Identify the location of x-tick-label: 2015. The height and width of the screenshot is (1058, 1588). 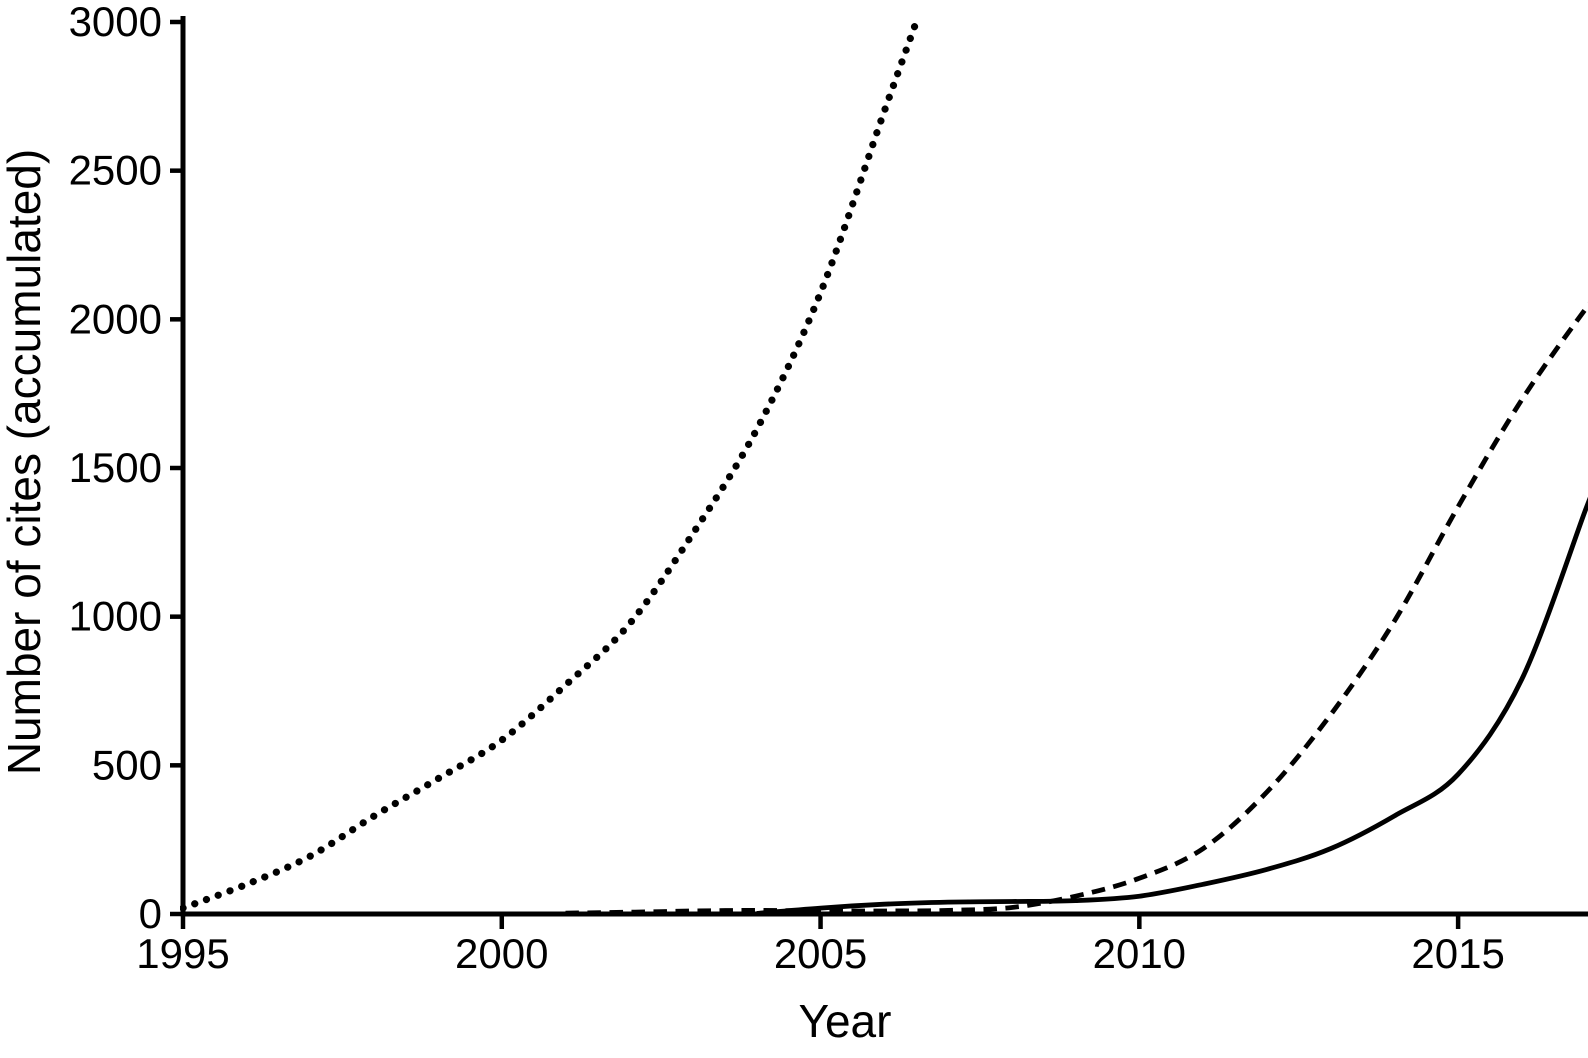
(1457, 953).